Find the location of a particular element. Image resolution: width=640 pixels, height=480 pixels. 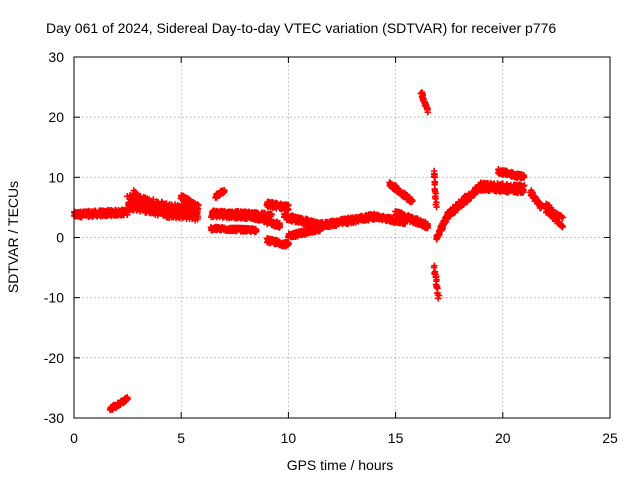

y-tick-label: -10 is located at coordinates (54, 298).